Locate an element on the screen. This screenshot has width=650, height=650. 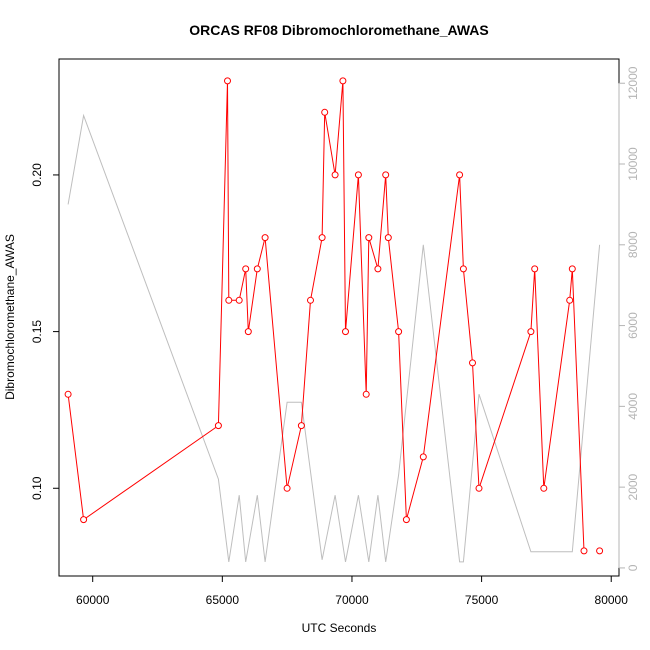
x-tick-label: 60000 is located at coordinates (93, 600).